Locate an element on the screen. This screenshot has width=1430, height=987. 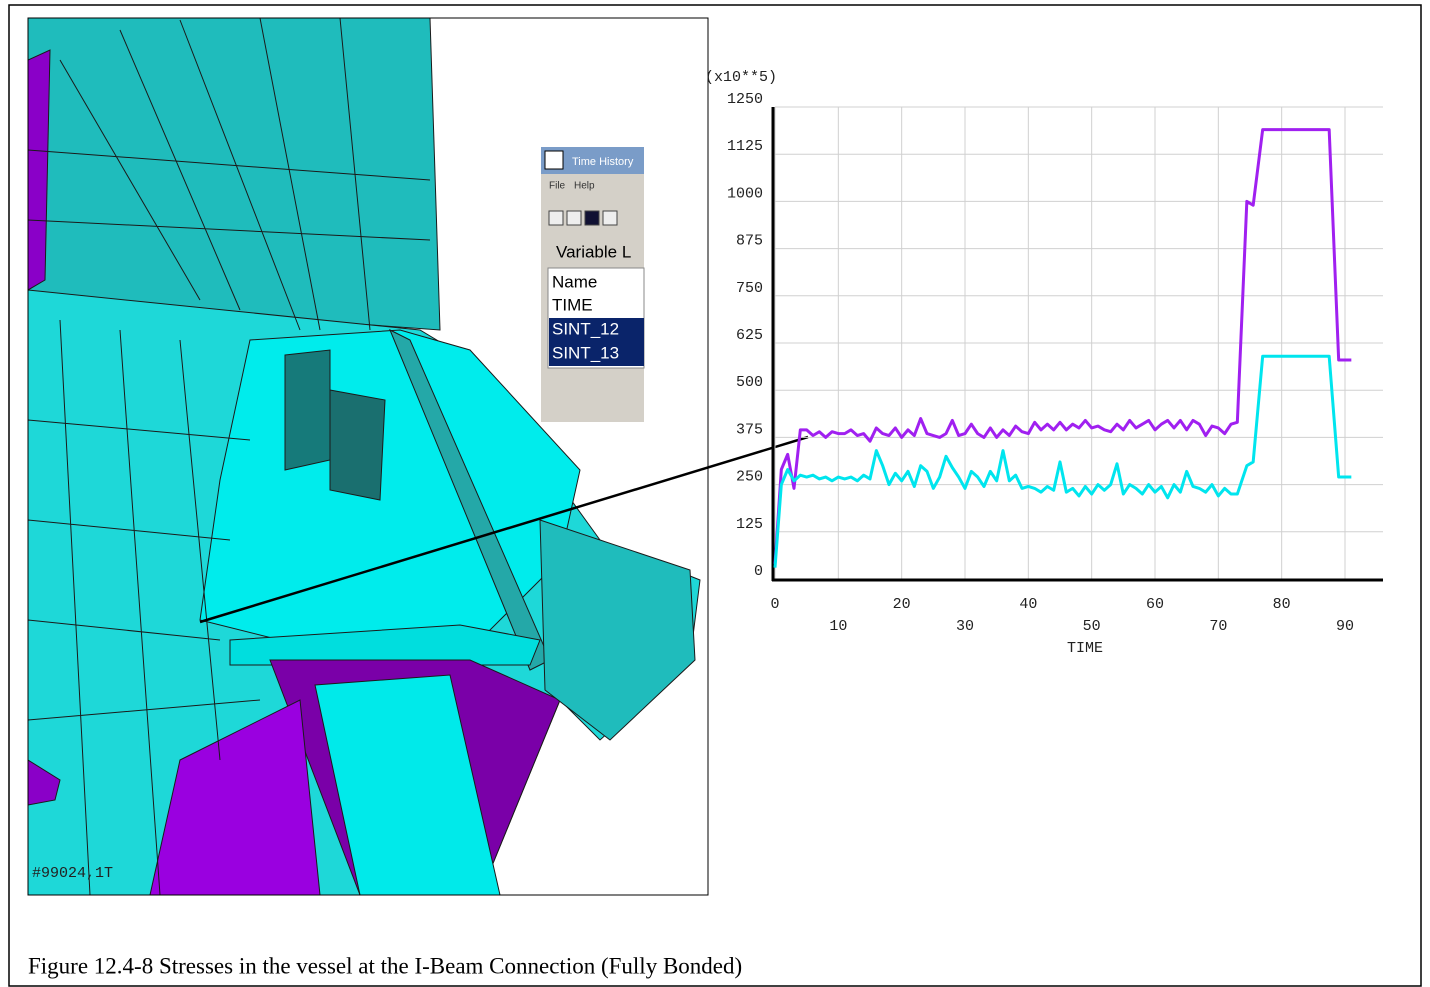
y-tick-label: 125 is located at coordinates (749, 524).